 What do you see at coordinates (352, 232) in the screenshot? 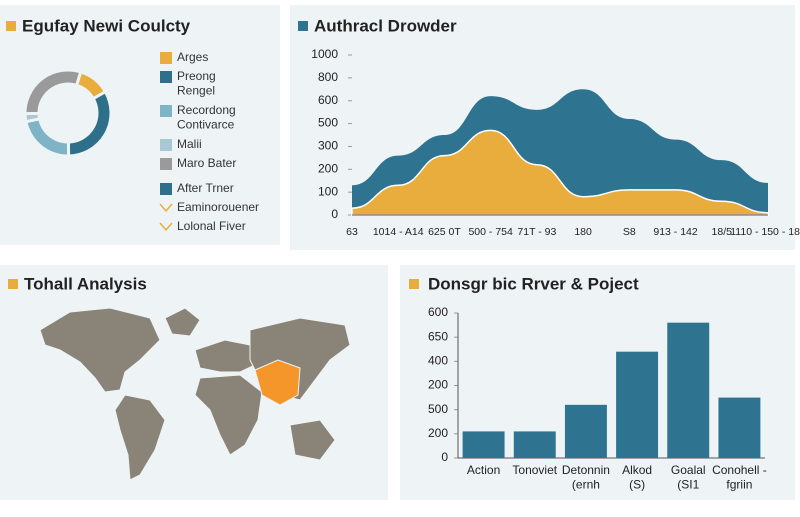
I see `x-tick-label: 63` at bounding box center [352, 232].